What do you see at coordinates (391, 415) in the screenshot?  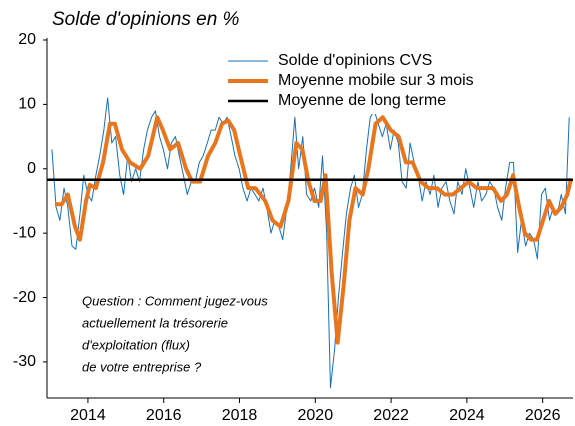 I see `x-tick-label: 2022` at bounding box center [391, 415].